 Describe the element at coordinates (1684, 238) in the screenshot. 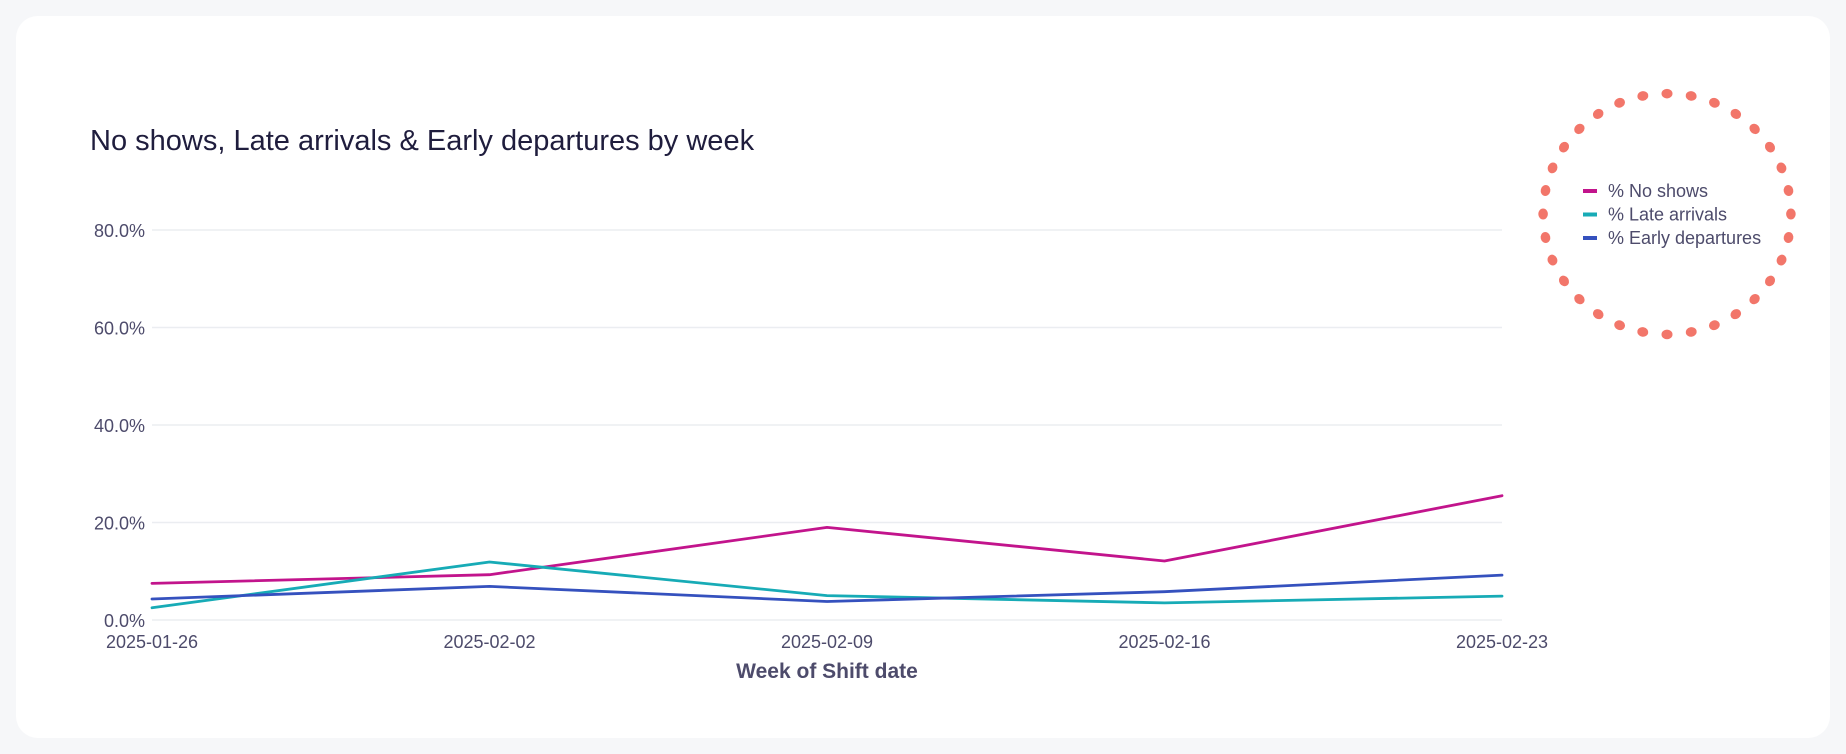

I see `legend-label: % Early departures` at that location.